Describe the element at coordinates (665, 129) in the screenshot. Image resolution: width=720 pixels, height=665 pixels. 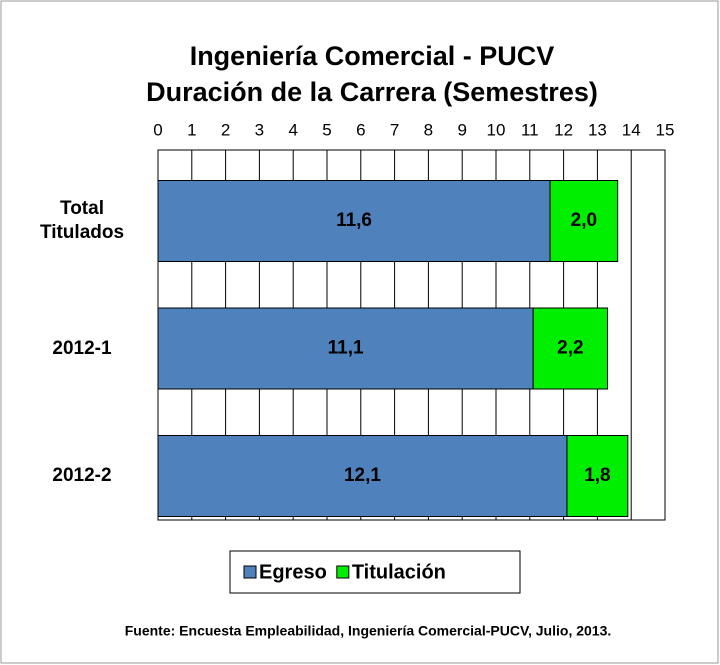
I see `x-tick-label: 15` at that location.